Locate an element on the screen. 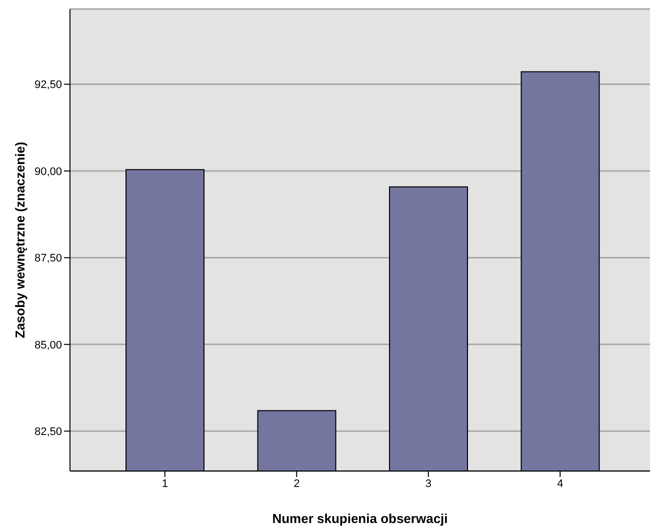 The width and height of the screenshot is (653, 527). y-tick-label: 87,50 is located at coordinates (48, 258).